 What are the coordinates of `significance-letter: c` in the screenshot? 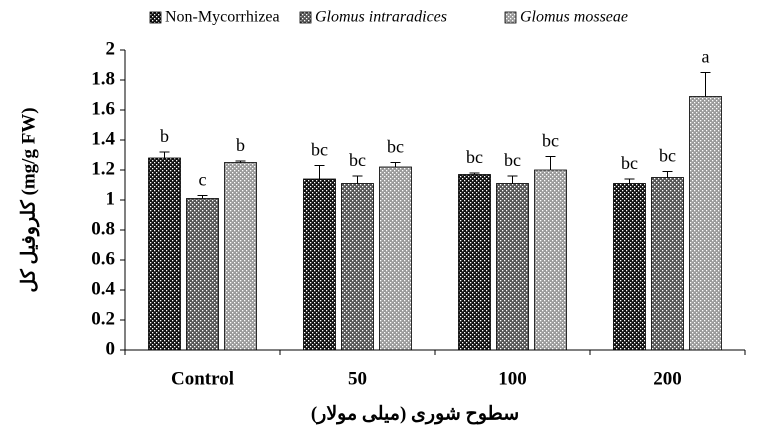 It's located at (203, 180).